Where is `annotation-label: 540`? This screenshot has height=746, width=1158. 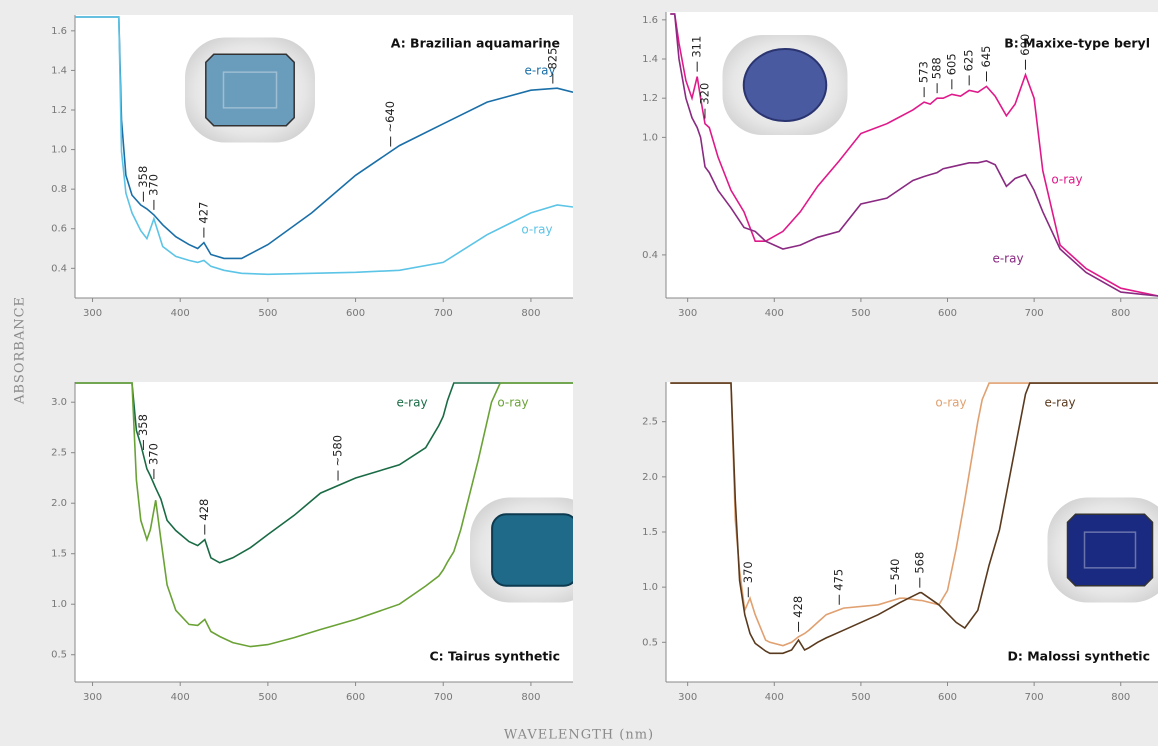 annotation-label: 540 is located at coordinates (895, 570).